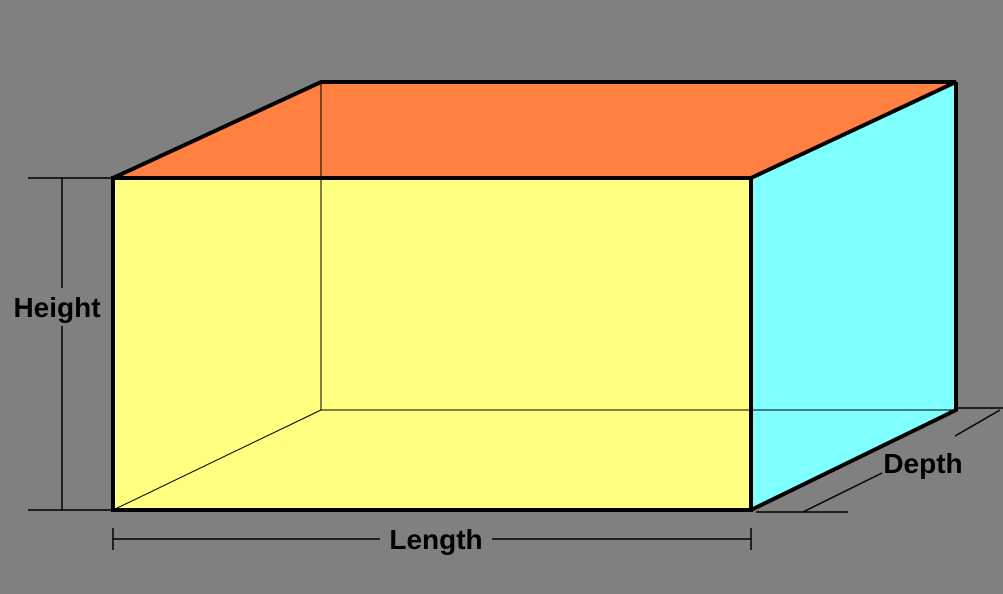 The image size is (1003, 594). Describe the element at coordinates (842, 492) in the screenshot. I see `depth-dim-line-lower` at that location.